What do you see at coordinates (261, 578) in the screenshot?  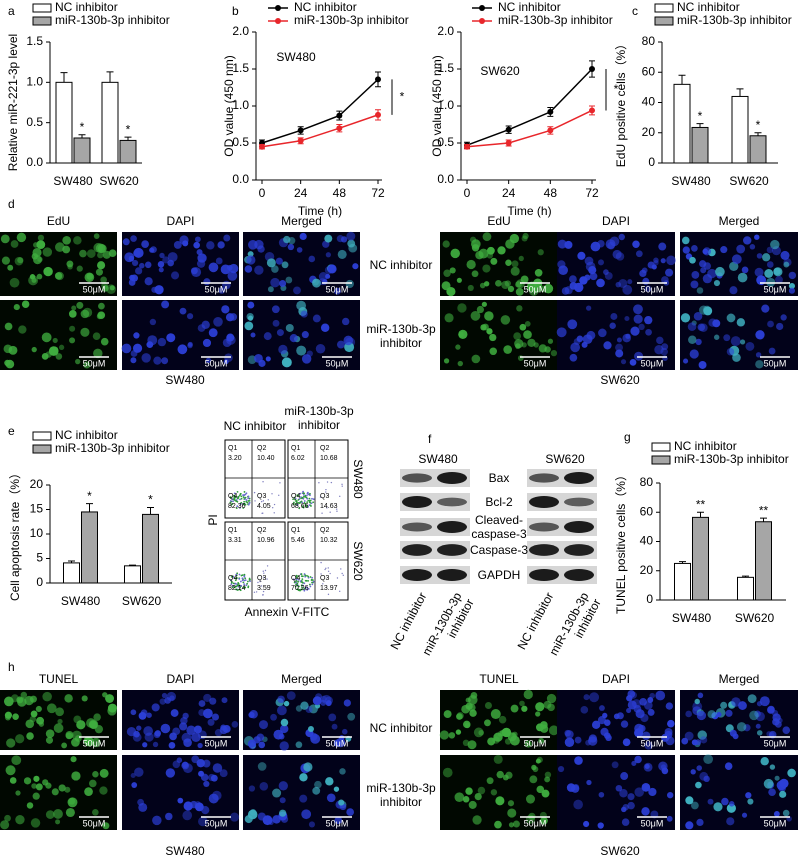 I see `quadrant-name: Q3` at bounding box center [261, 578].